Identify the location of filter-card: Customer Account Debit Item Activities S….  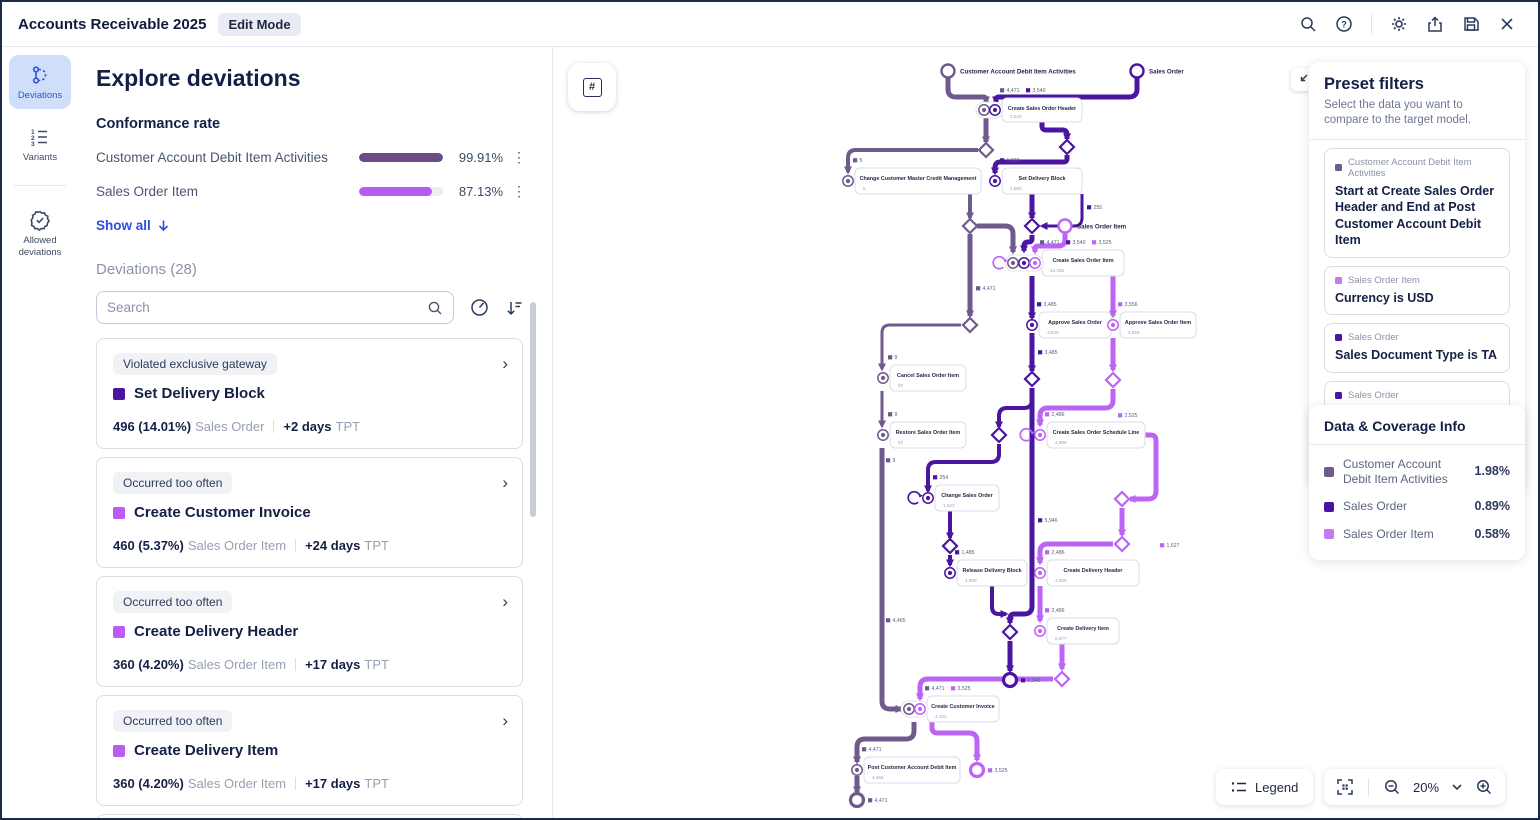
(1417, 202).